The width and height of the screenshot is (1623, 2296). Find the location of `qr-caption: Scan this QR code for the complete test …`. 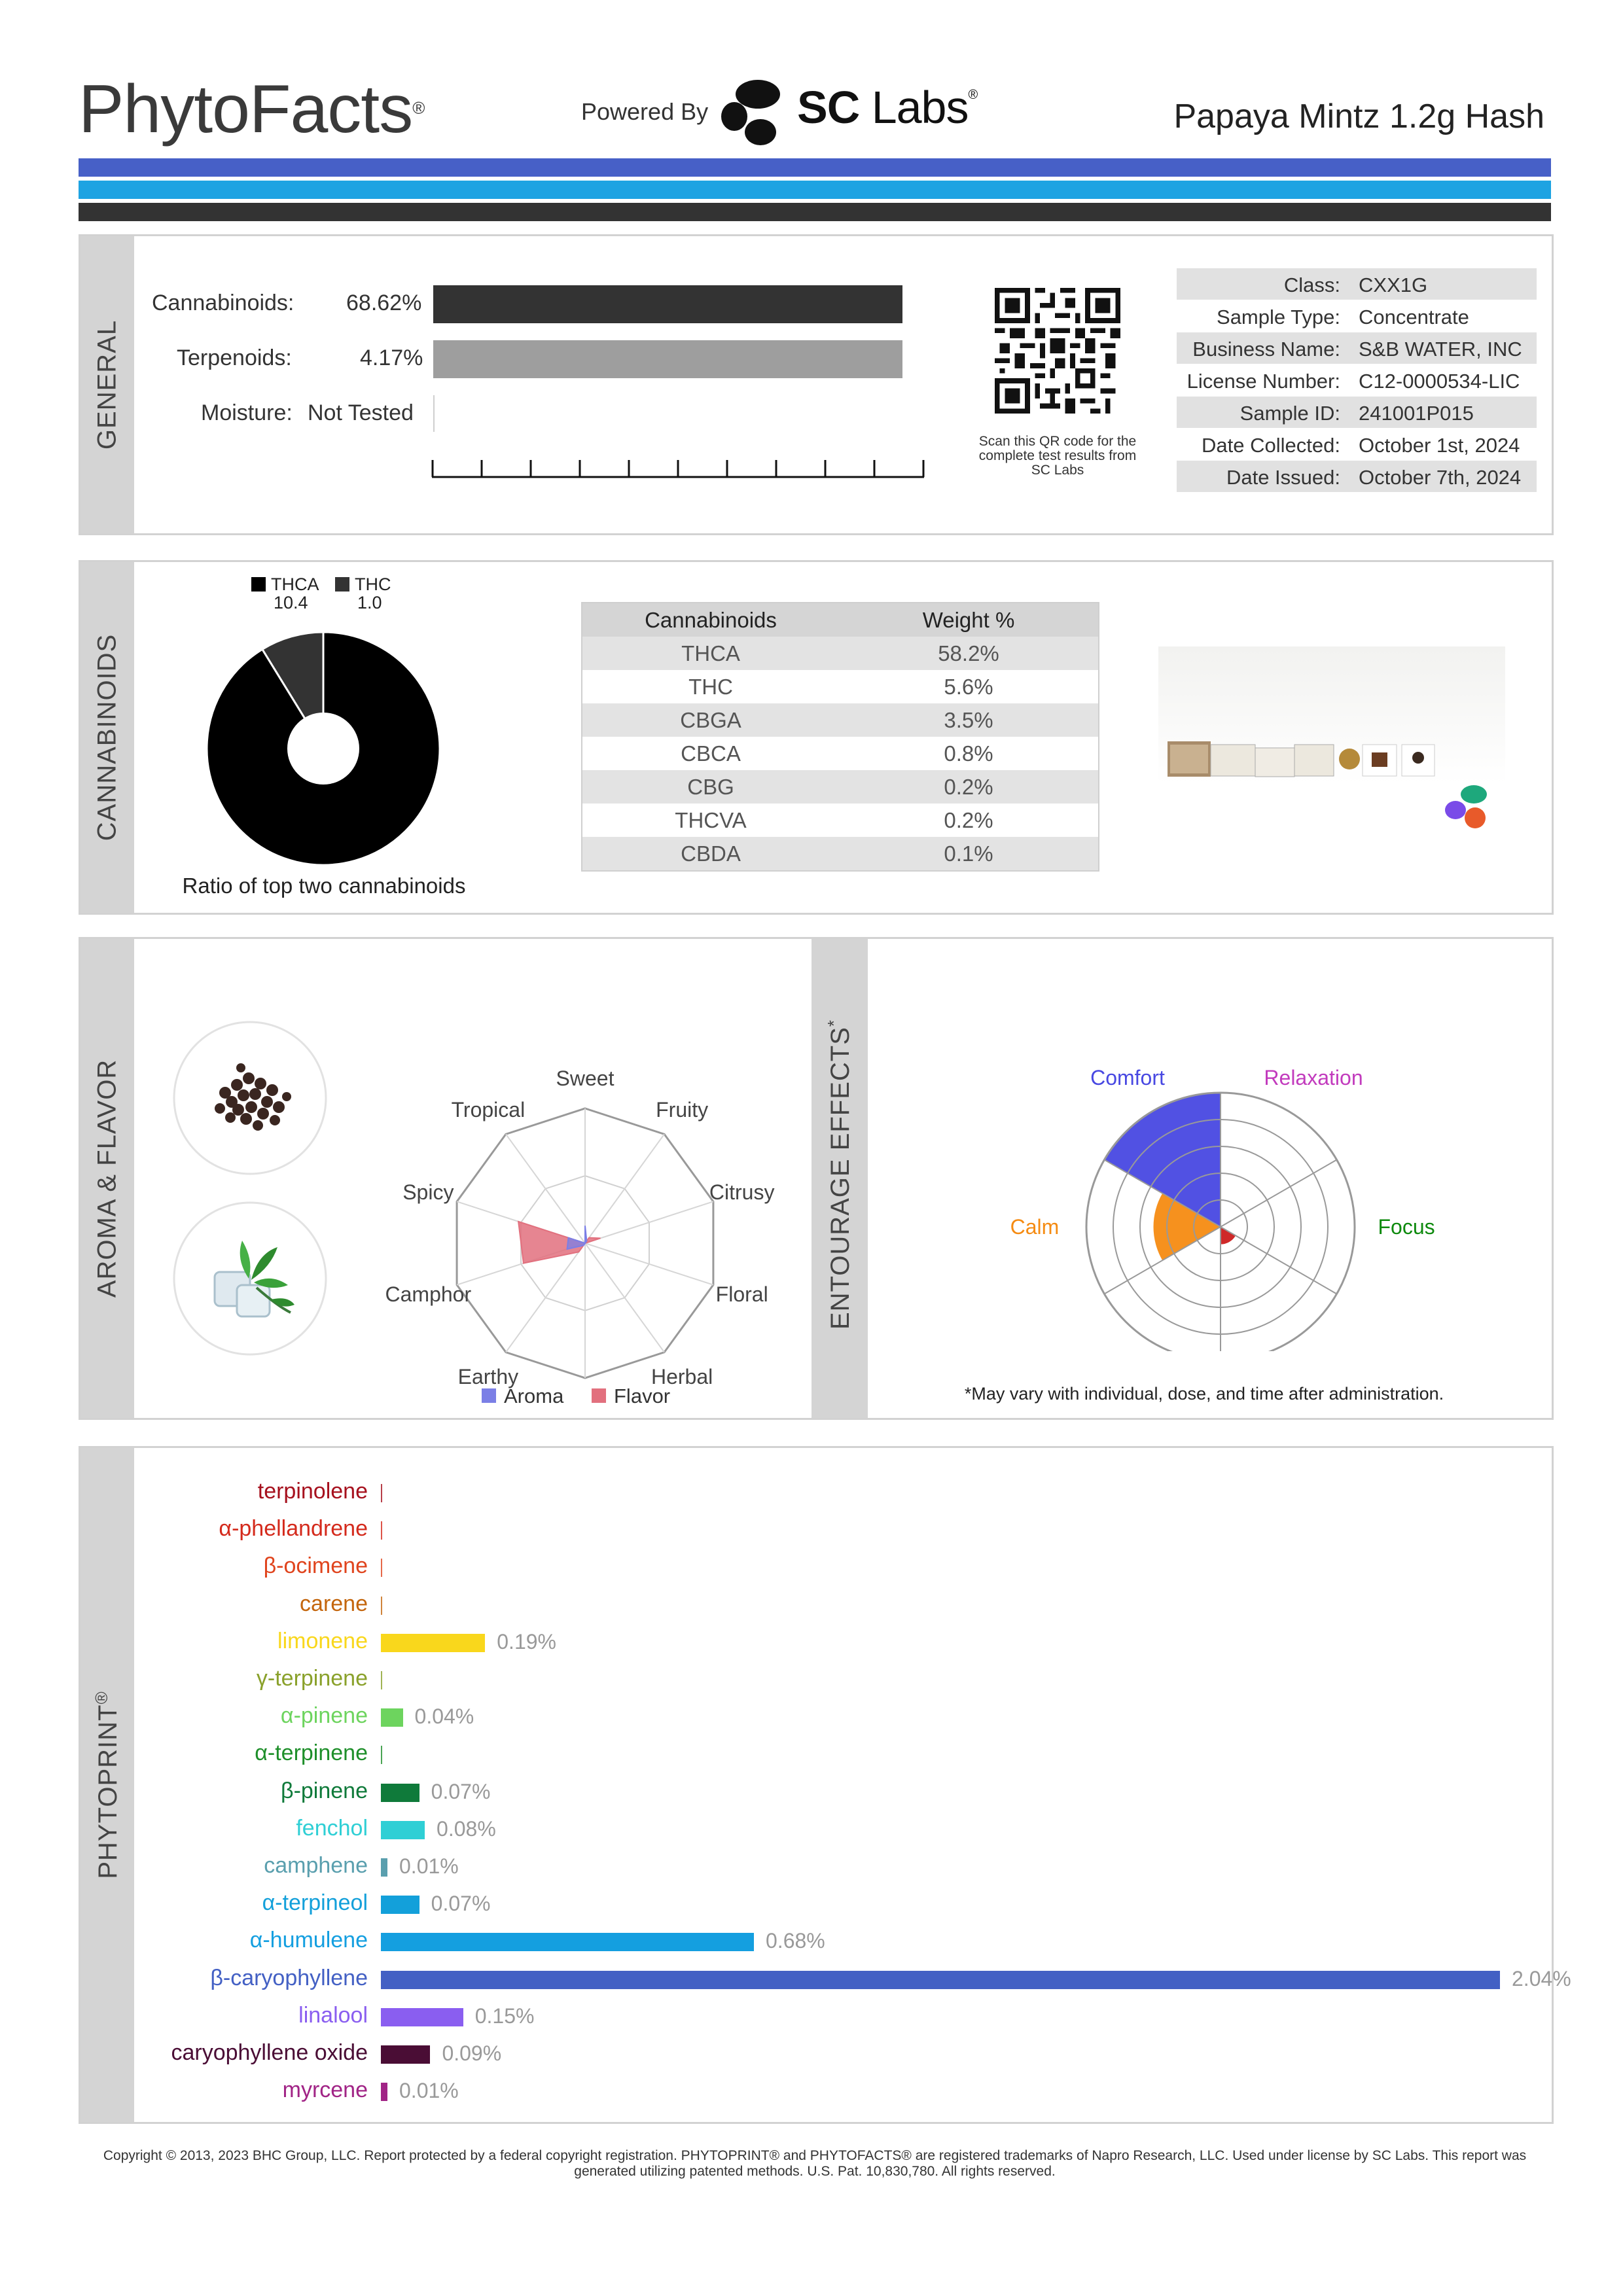

qr-caption: Scan this QR code for the complete test … is located at coordinates (1057, 456).